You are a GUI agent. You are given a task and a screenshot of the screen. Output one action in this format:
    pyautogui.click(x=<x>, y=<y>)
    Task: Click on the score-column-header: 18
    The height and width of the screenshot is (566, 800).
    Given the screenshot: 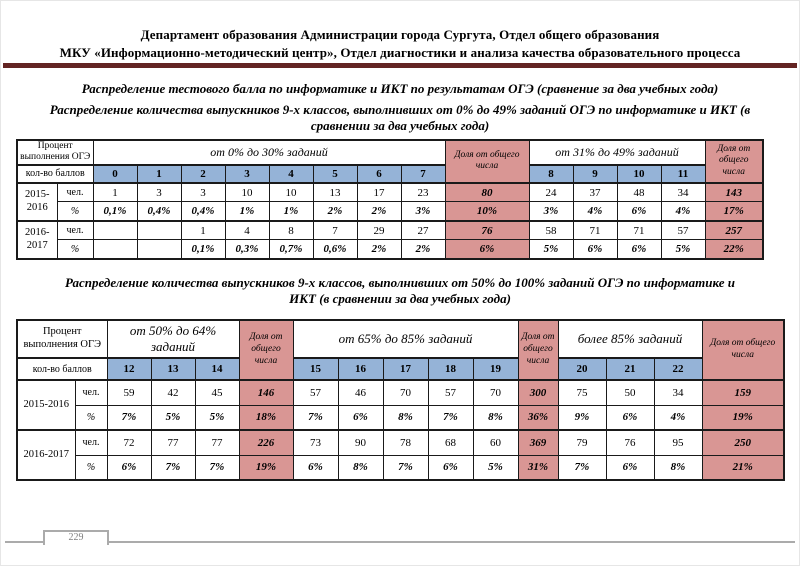 What is the action you would take?
    pyautogui.click(x=450, y=369)
    